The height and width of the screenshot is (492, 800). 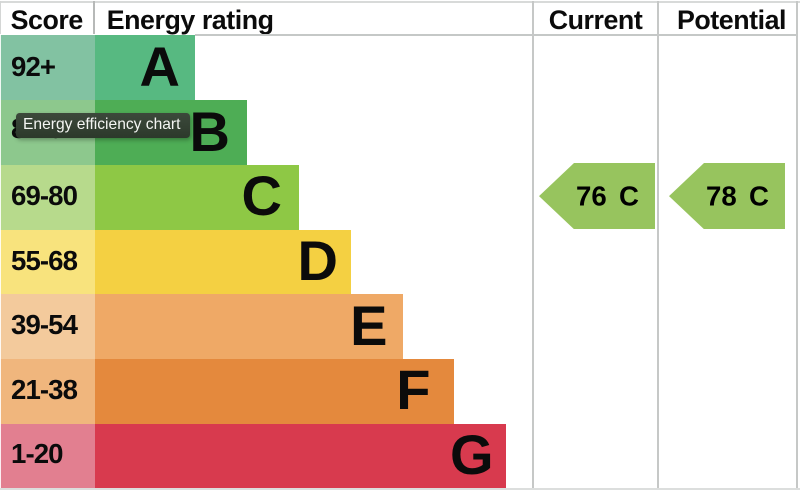 What do you see at coordinates (591, 196) in the screenshot?
I see `svg-text: 76` at bounding box center [591, 196].